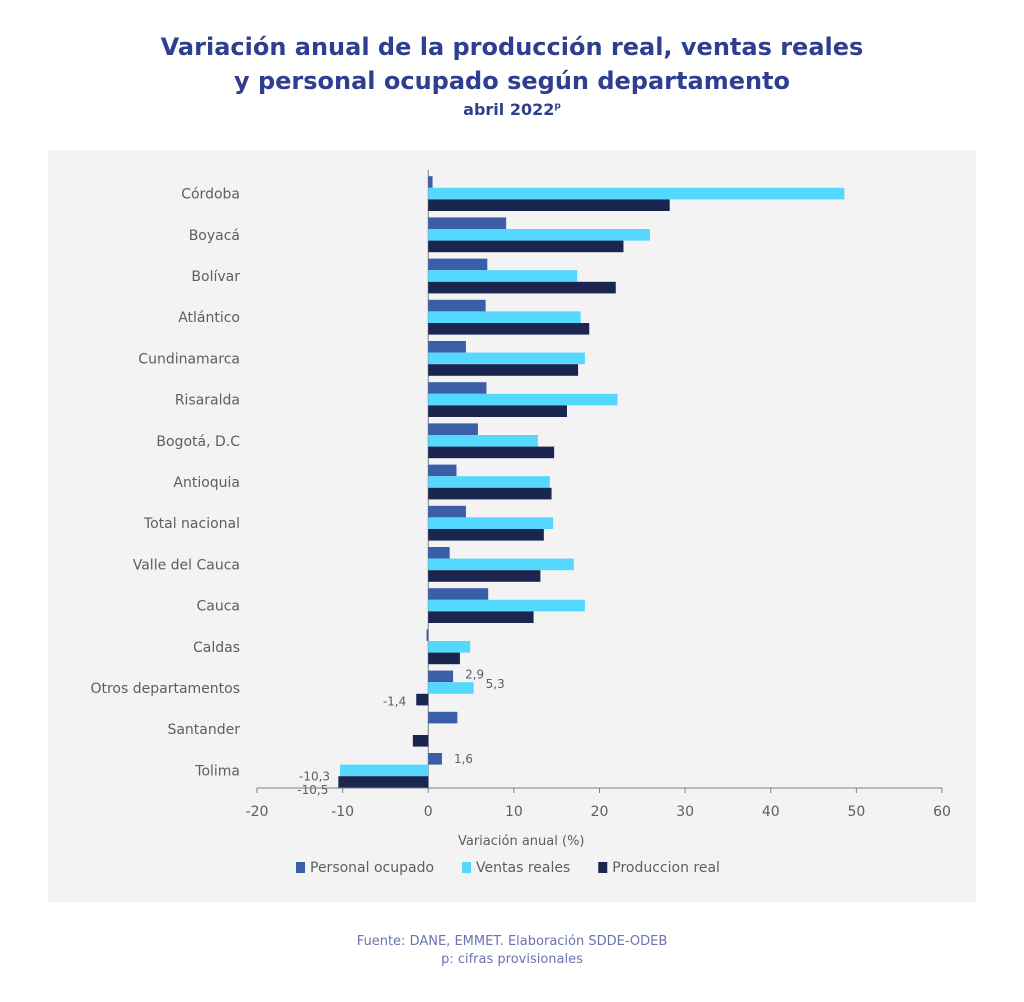 The height and width of the screenshot is (1002, 1024). Describe the element at coordinates (165, 689) in the screenshot. I see `category-label-otros-departamentos: Otros departamentos` at that location.